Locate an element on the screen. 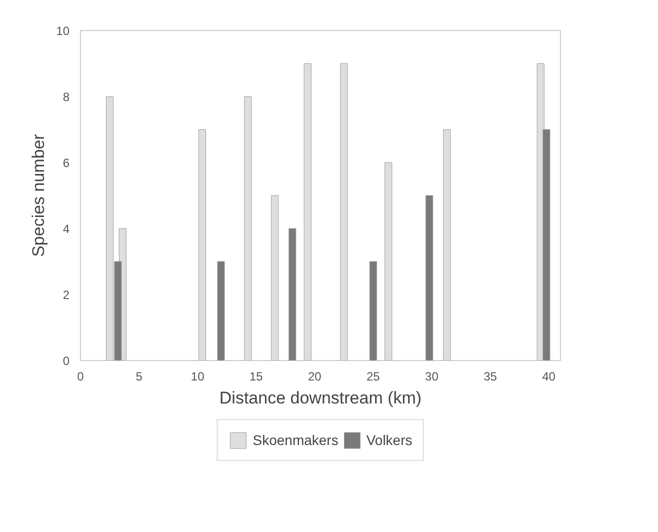  x-tick-label: 30 is located at coordinates (432, 377).